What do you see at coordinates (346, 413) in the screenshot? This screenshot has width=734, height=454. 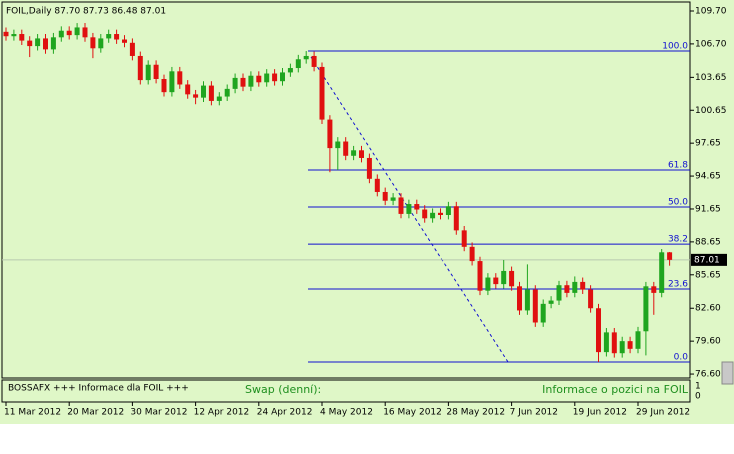 I see `x-tick-label: 4 May 2012` at bounding box center [346, 413].